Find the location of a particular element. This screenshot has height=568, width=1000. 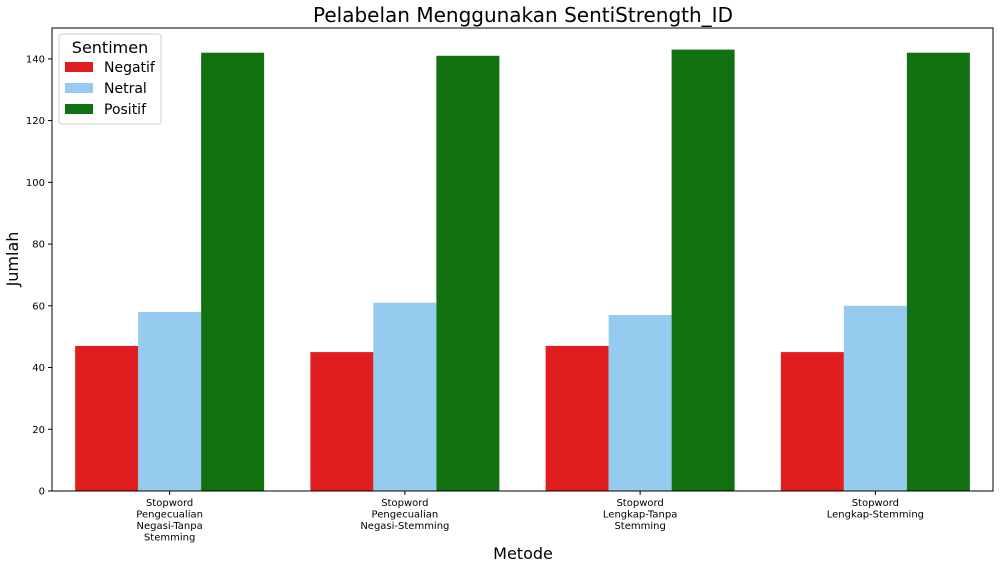

legend-label-netral: Netral is located at coordinates (125, 89).